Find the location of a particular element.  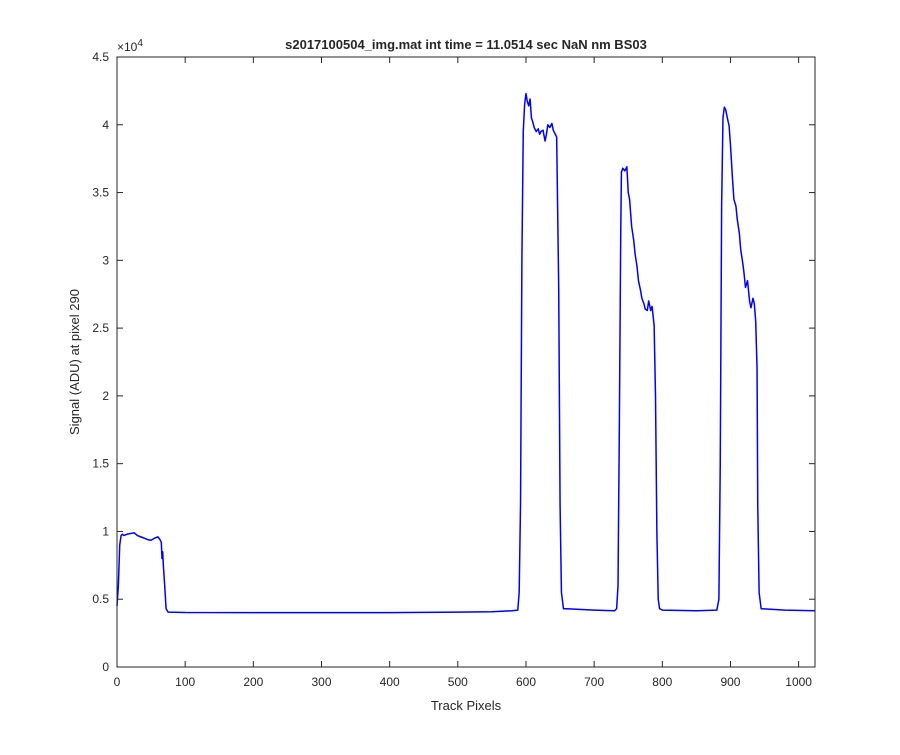

y-tick-label-6: 3 is located at coordinates (105, 260).